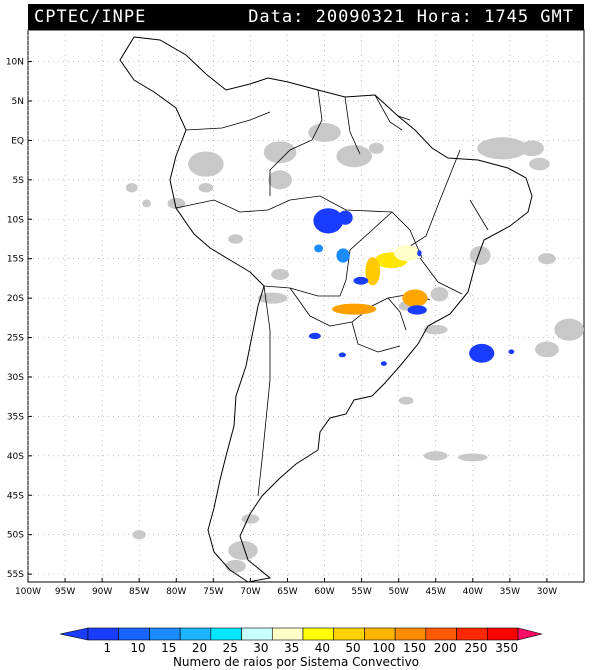 The width and height of the screenshot is (600, 670). I want to click on lat-label: 10S, so click(15, 220).